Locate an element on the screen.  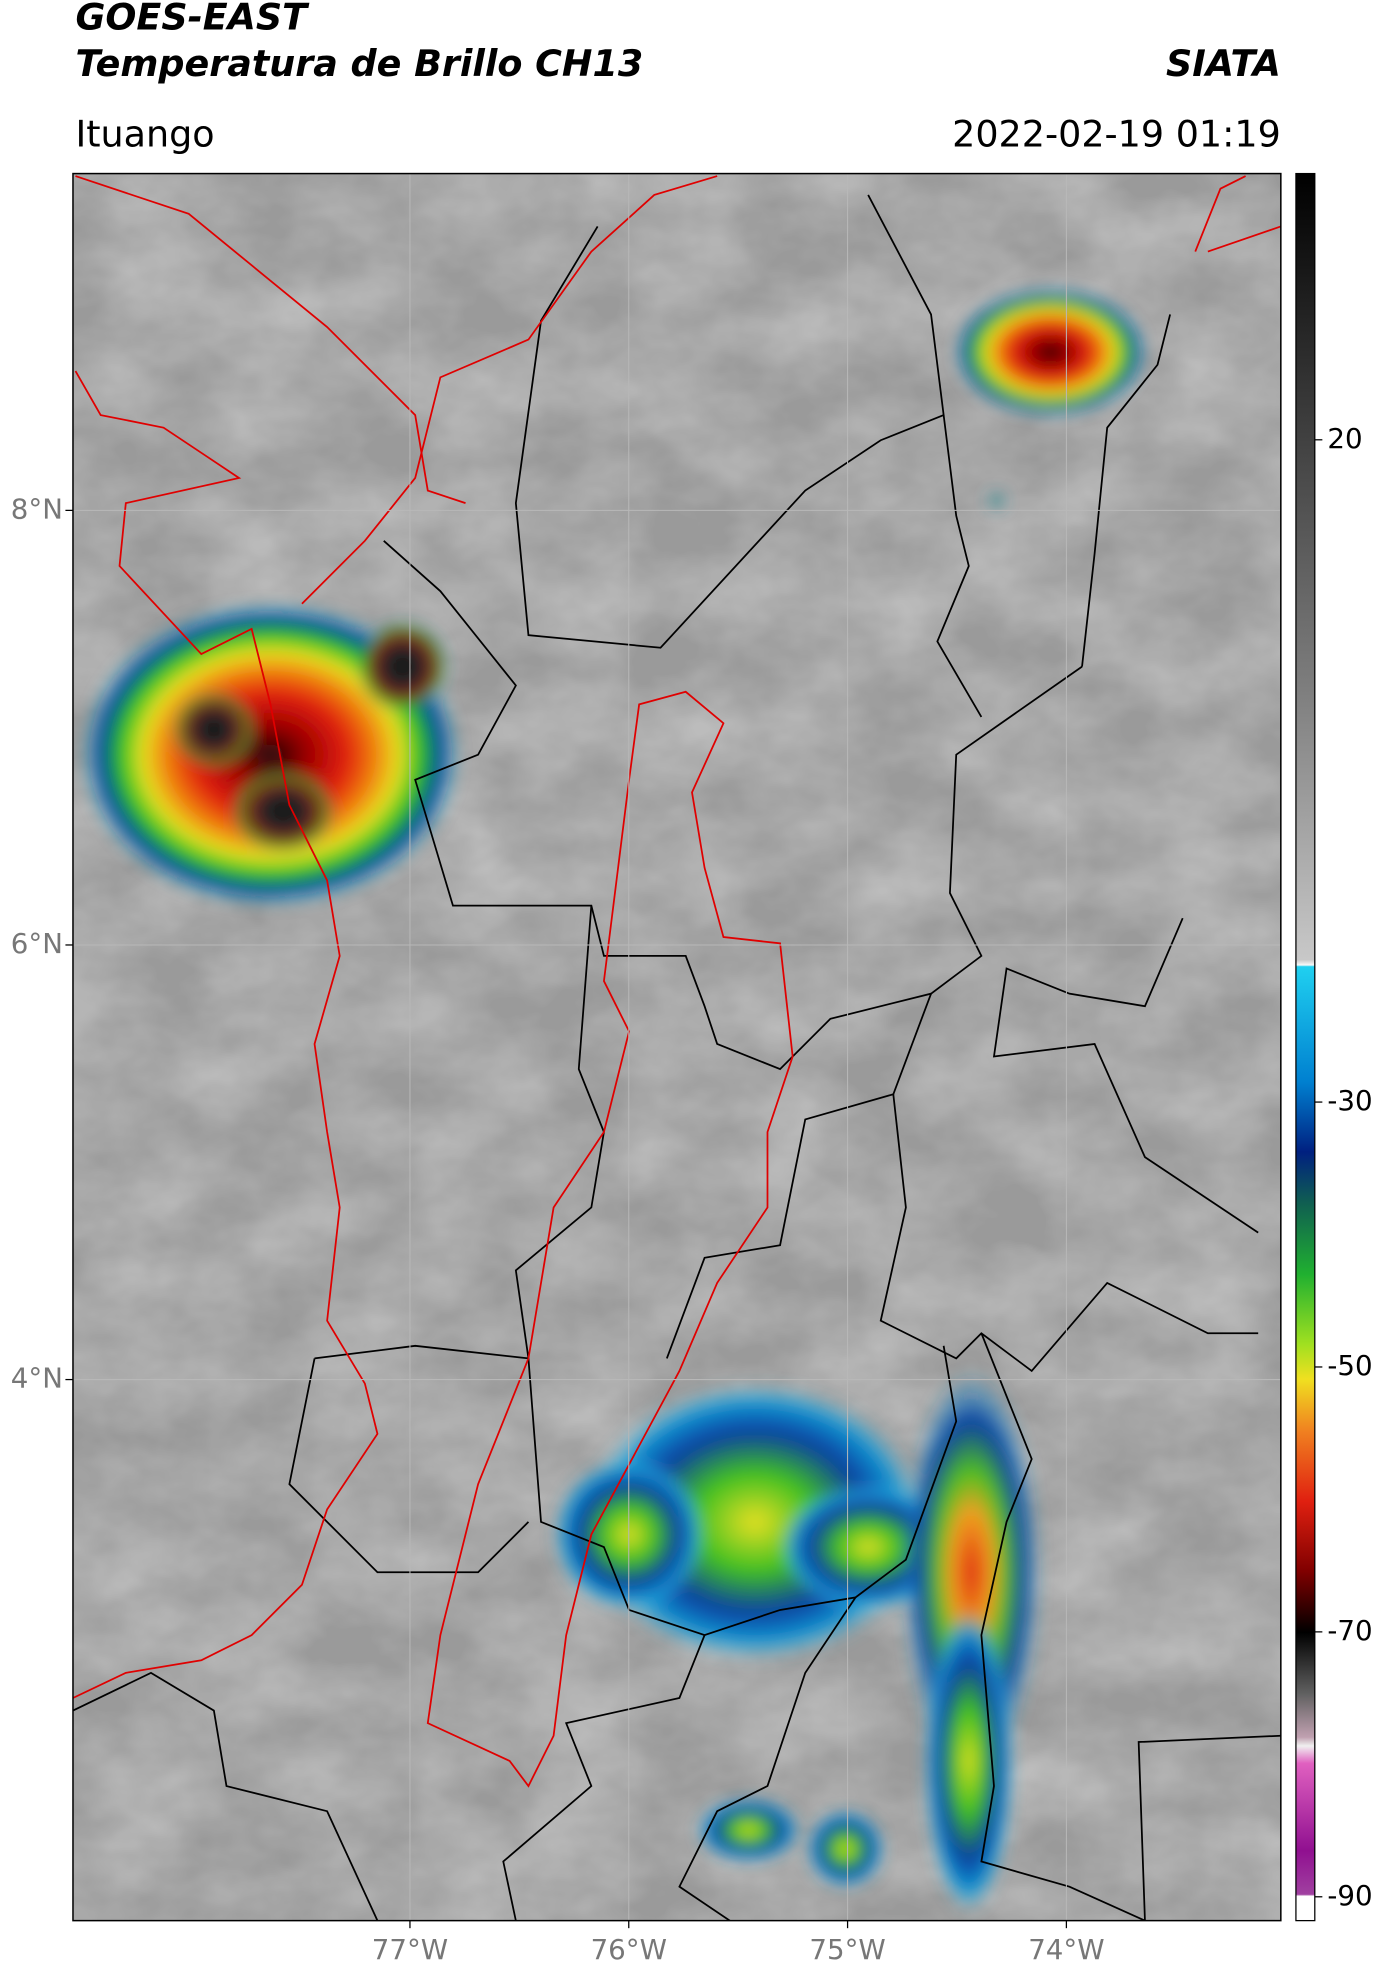
subtitle: Temperatura de Brillo CH13 is located at coordinates (359, 63).